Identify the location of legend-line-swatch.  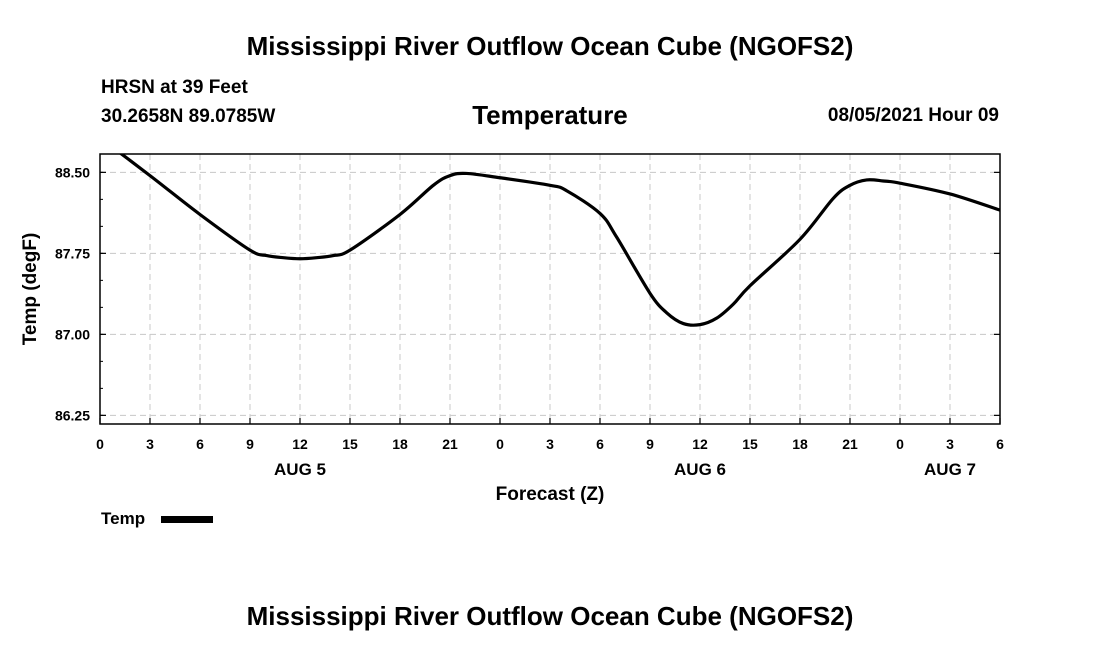
(187, 519).